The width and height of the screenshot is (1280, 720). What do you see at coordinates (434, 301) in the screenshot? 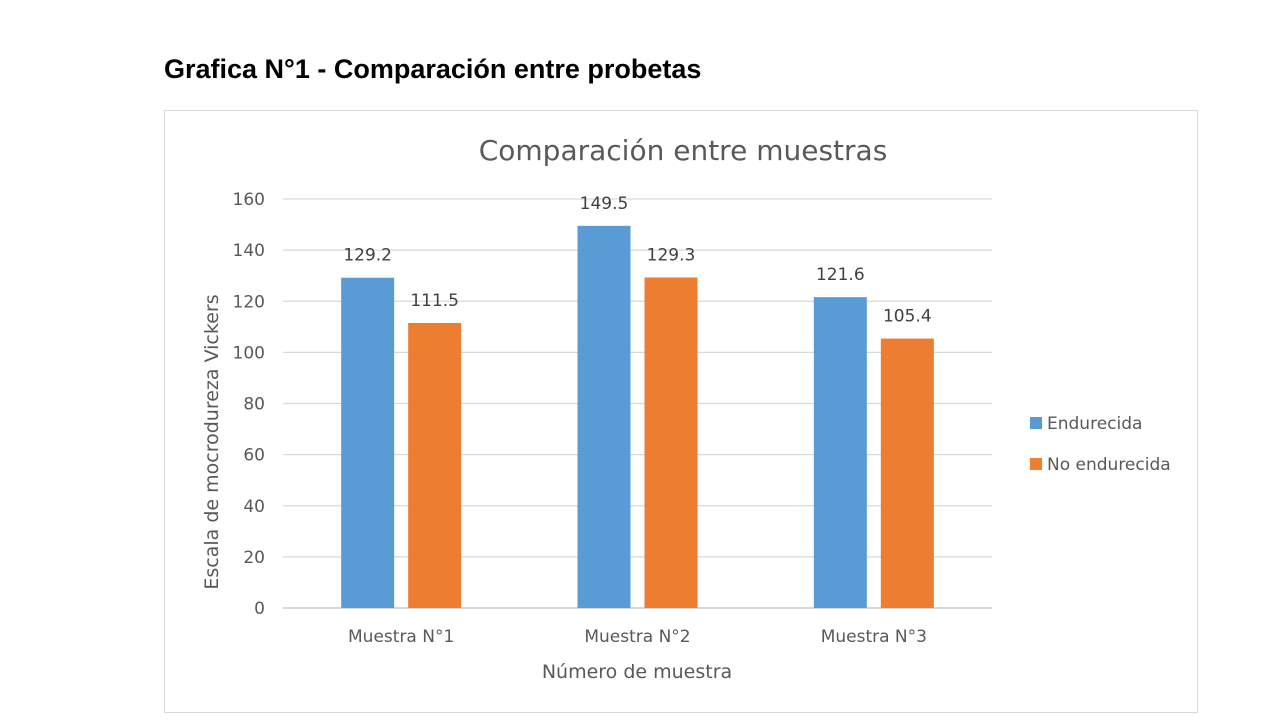
I see `data-label: 111.5` at bounding box center [434, 301].